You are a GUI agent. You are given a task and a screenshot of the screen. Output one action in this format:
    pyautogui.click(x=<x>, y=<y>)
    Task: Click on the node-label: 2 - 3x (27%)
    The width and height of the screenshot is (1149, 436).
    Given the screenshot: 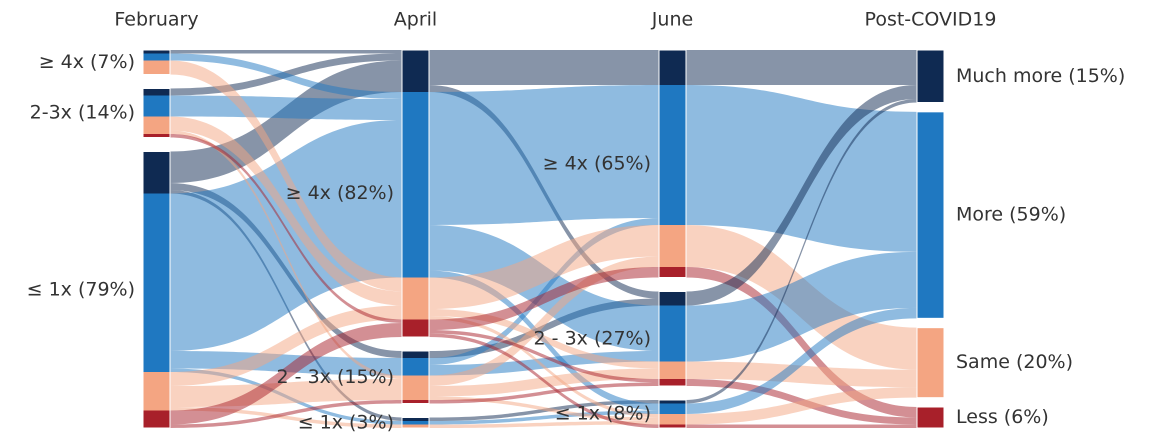 What is the action you would take?
    pyautogui.click(x=592, y=338)
    